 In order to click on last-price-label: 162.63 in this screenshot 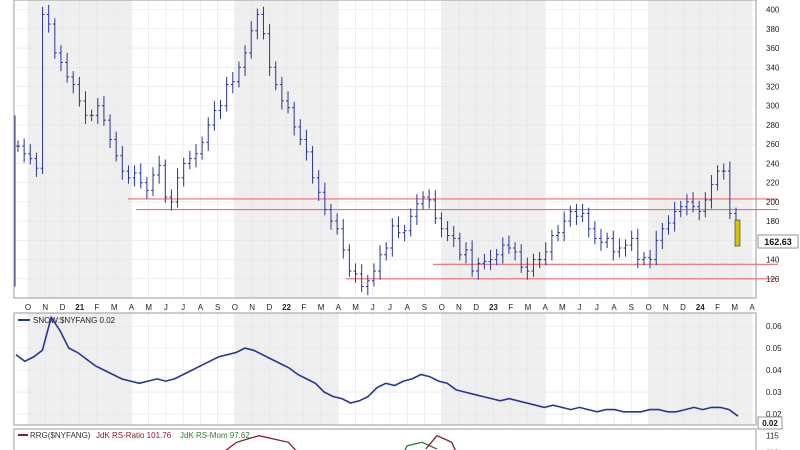, I will do `click(778, 242)`.